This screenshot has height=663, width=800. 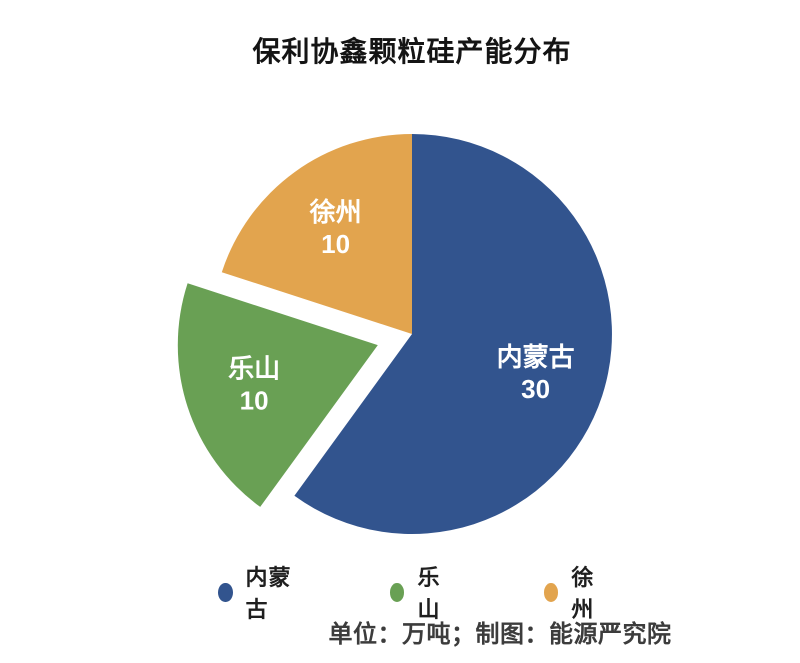 I want to click on chart-footnote: 单位：万吨；制图：能源严究院, so click(x=500, y=634).